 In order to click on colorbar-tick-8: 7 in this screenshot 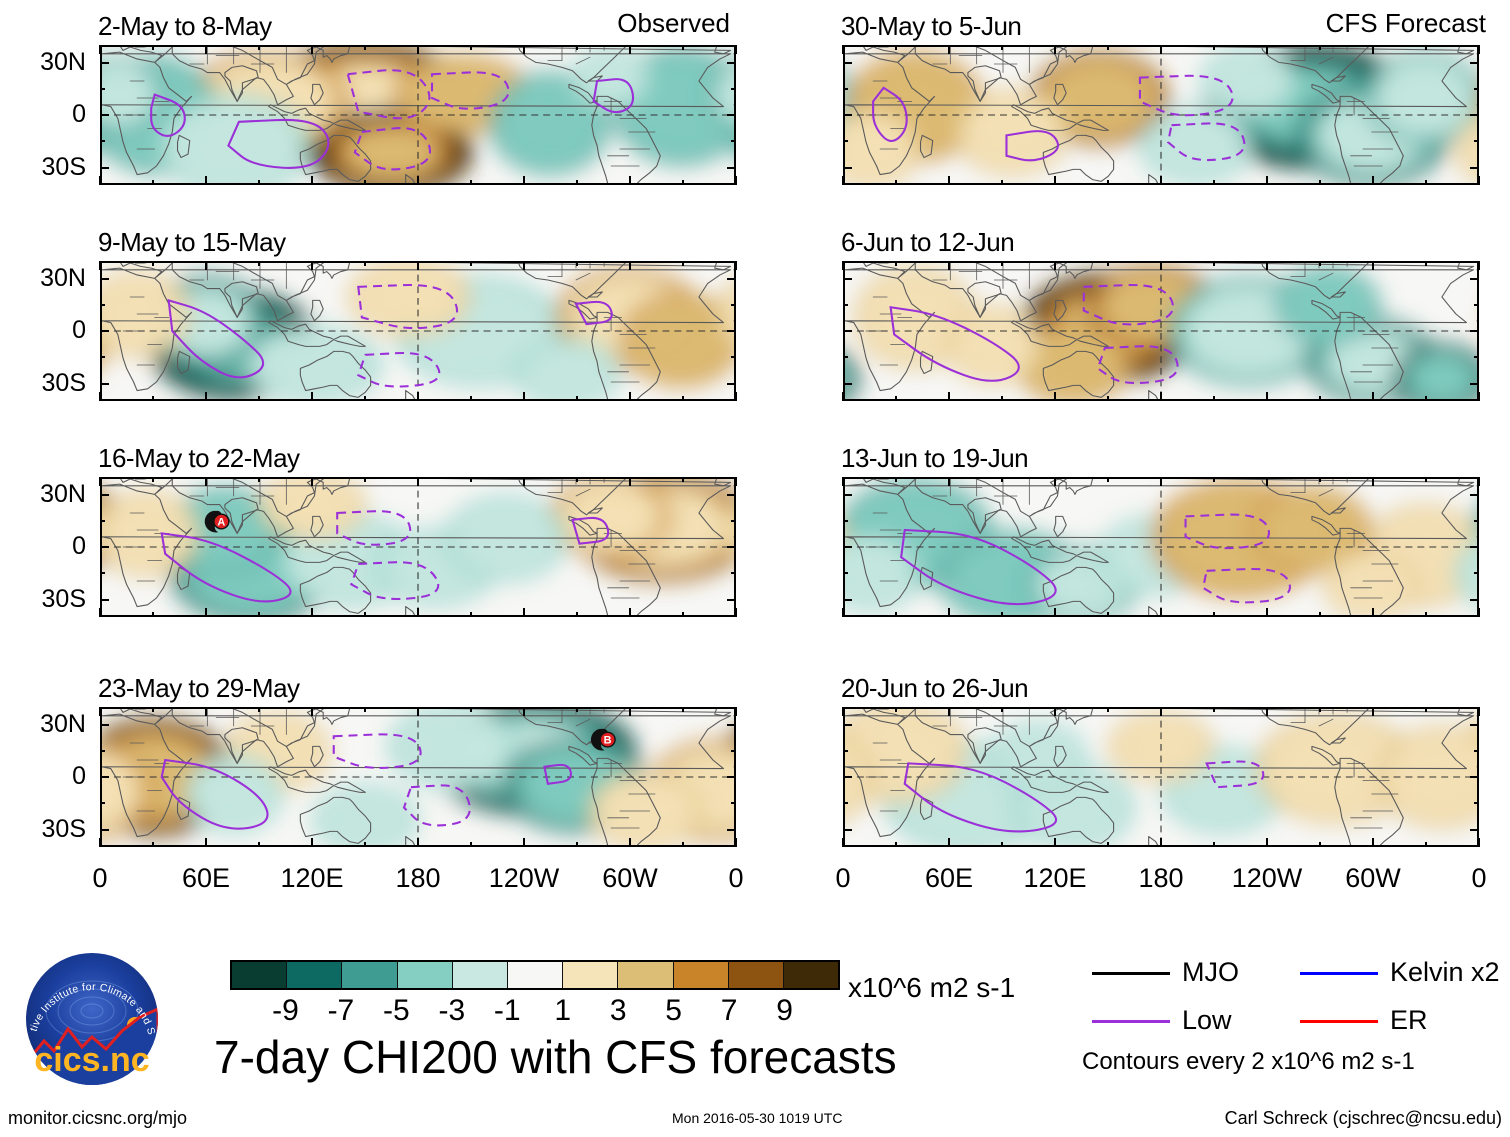, I will do `click(729, 1010)`.